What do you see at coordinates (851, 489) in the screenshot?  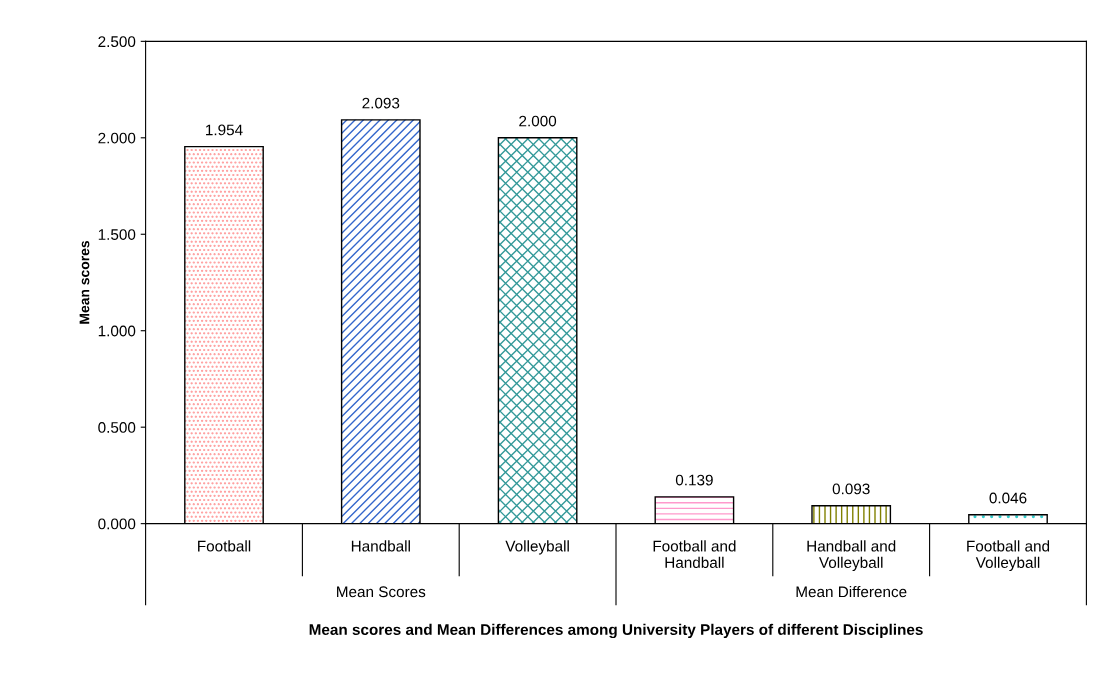 I see `data-label: 0.093` at bounding box center [851, 489].